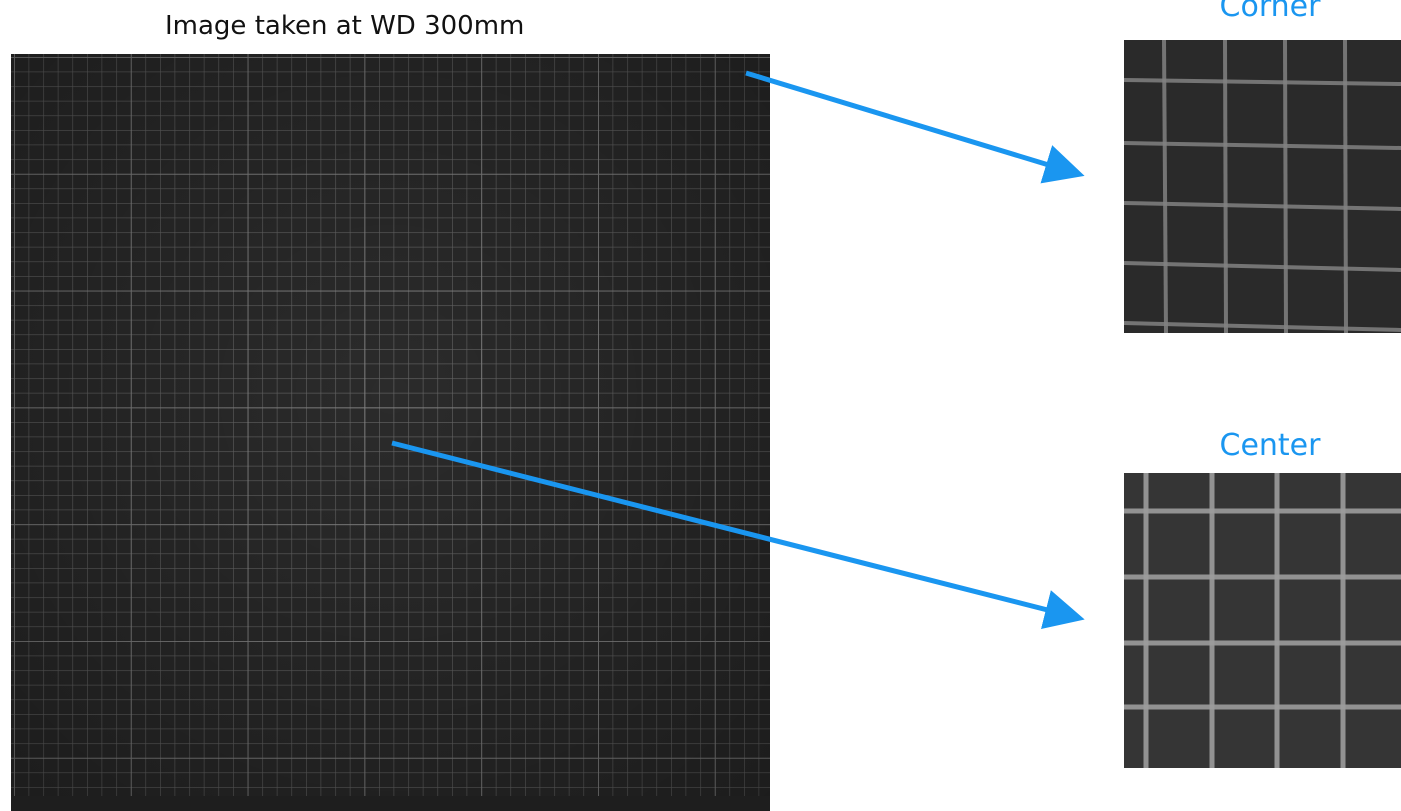 Image resolution: width=1401 pixels, height=811 pixels. I want to click on center-zoom-image, so click(1262, 620).